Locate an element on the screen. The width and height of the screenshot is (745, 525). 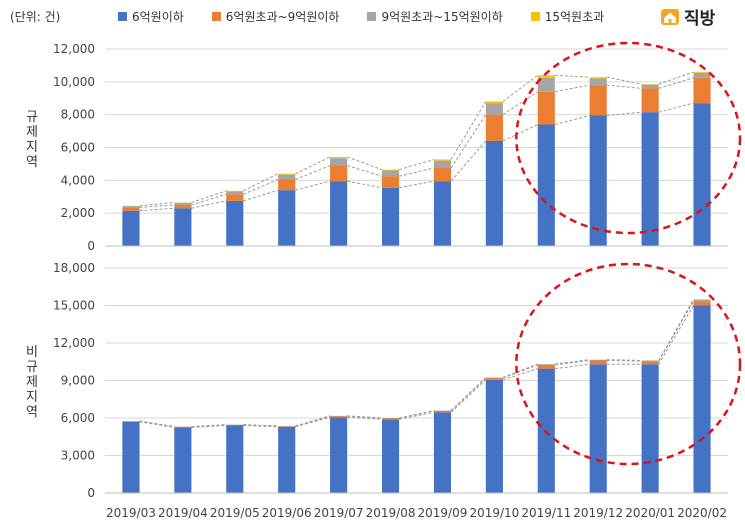
xtick-2019-07: 2019/07 is located at coordinates (339, 513).